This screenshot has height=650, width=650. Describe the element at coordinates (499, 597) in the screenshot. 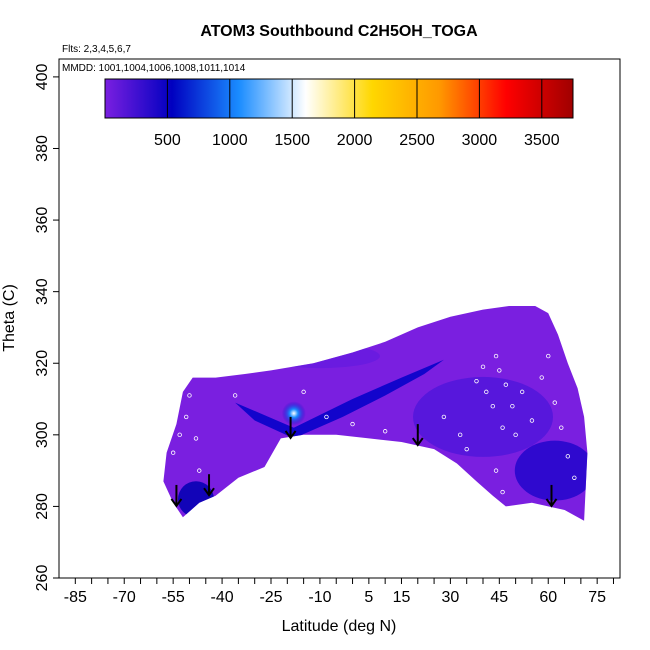

I see `x-tick-label: 45` at that location.